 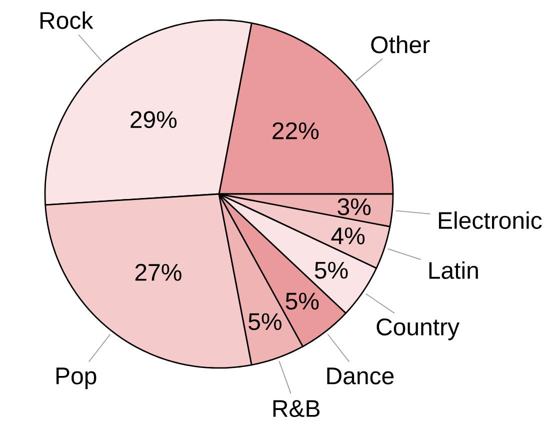 What do you see at coordinates (360, 376) in the screenshot?
I see `slice-label: Dance` at bounding box center [360, 376].